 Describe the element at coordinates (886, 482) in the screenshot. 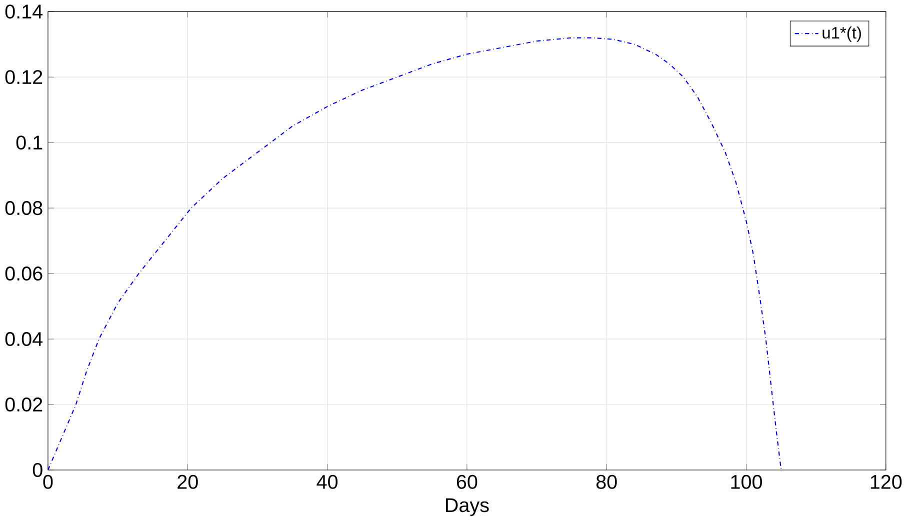

I see `x-tick-label: 120` at that location.